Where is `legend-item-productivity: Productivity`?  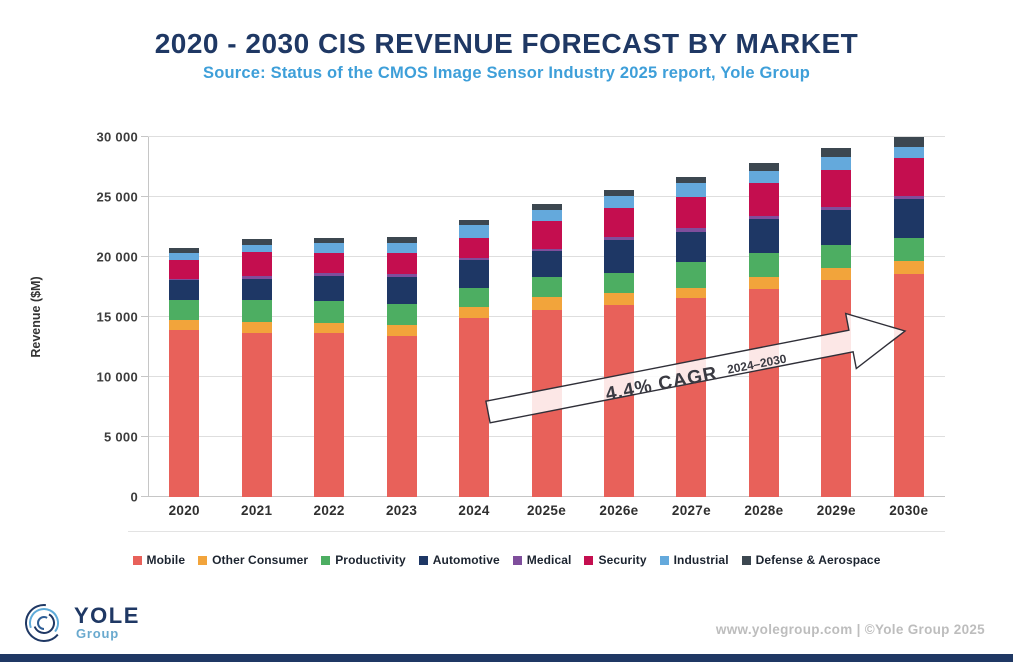
legend-item-productivity: Productivity is located at coordinates (363, 560).